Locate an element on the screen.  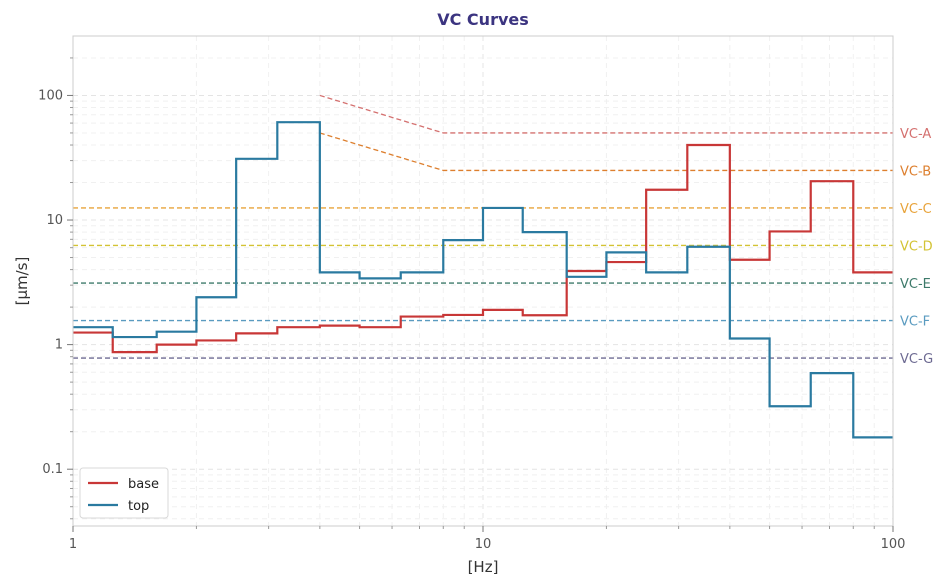
legend: base top is located at coordinates (124, 493).